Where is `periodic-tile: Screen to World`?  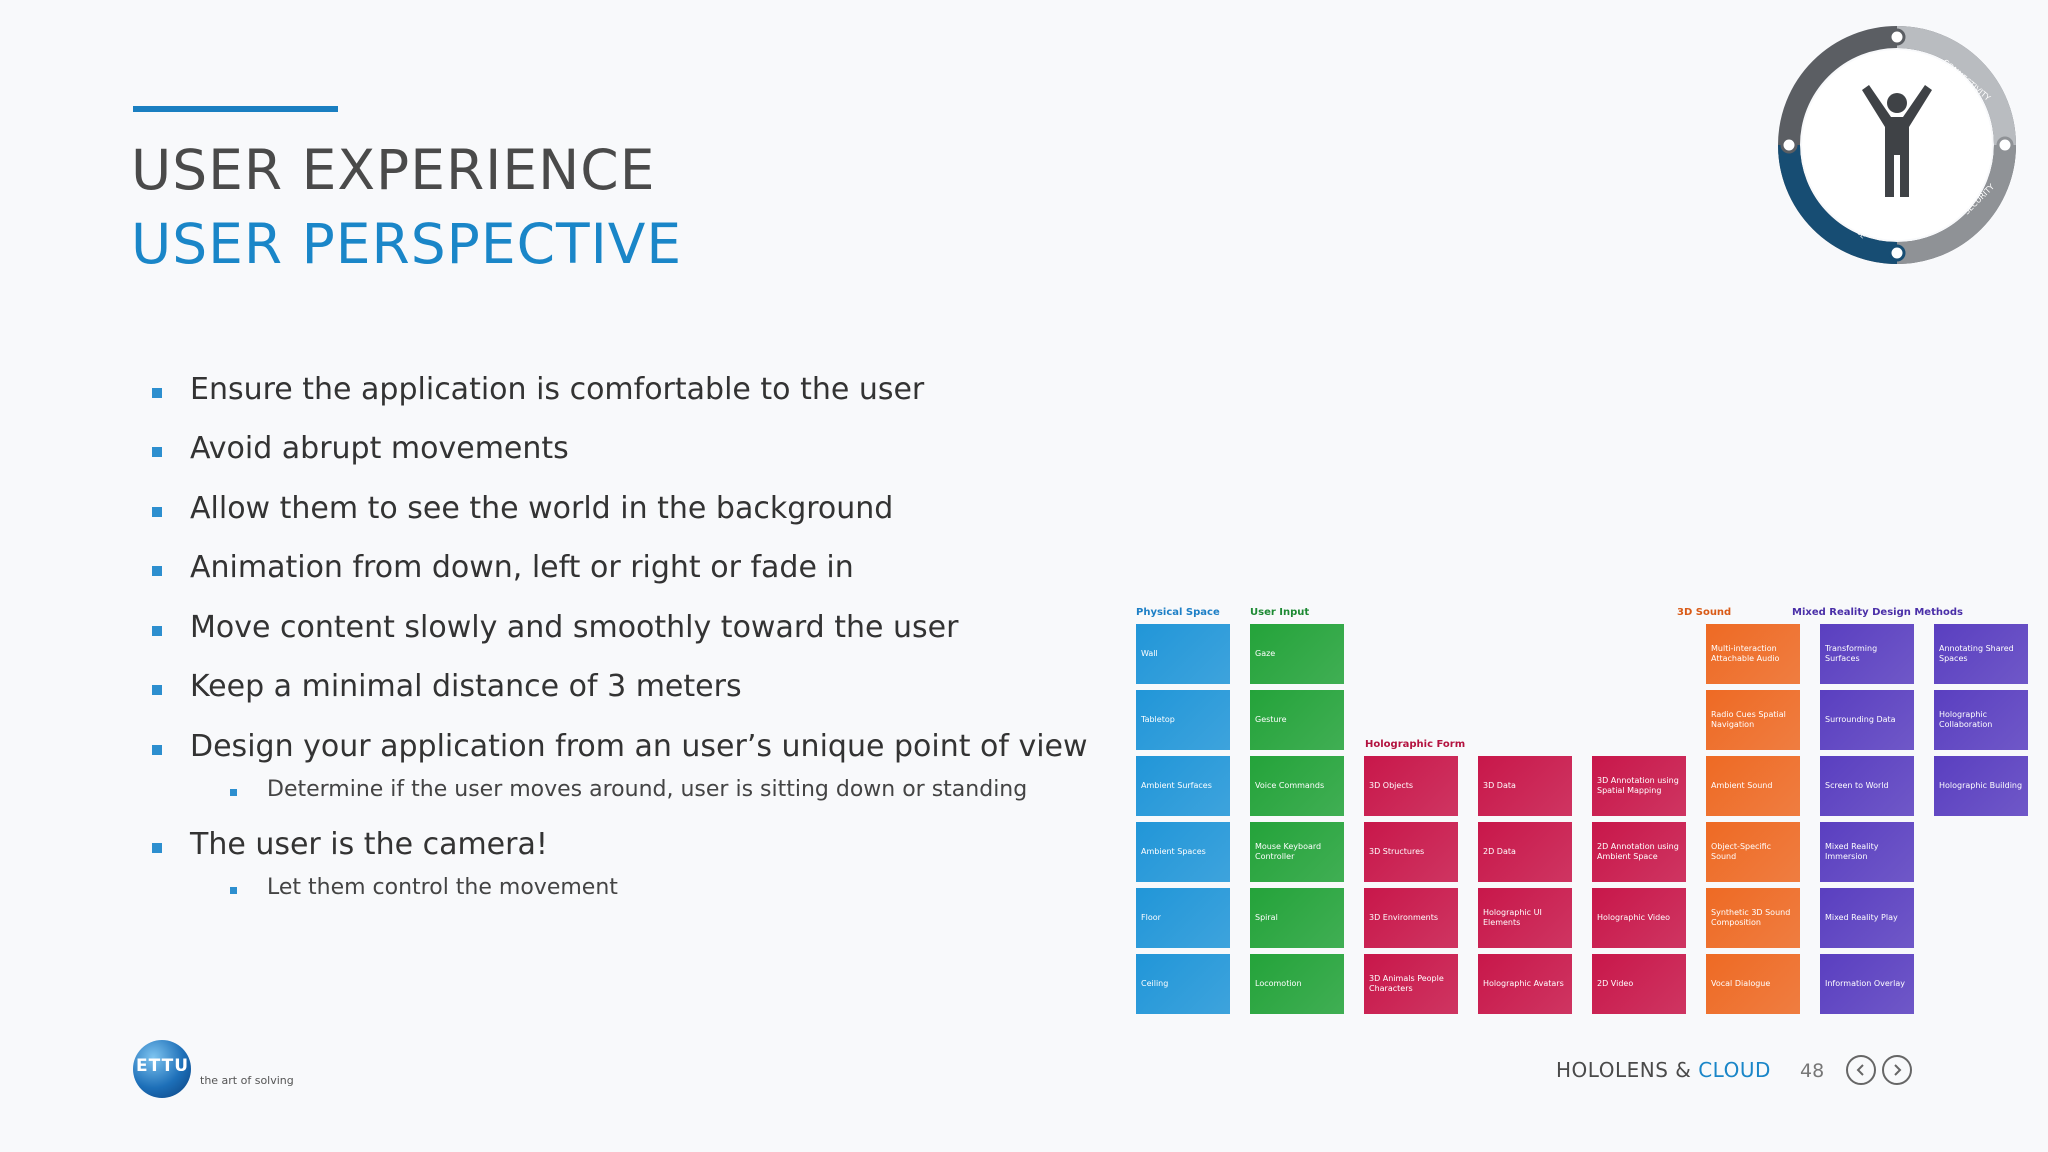 periodic-tile: Screen to World is located at coordinates (1867, 786).